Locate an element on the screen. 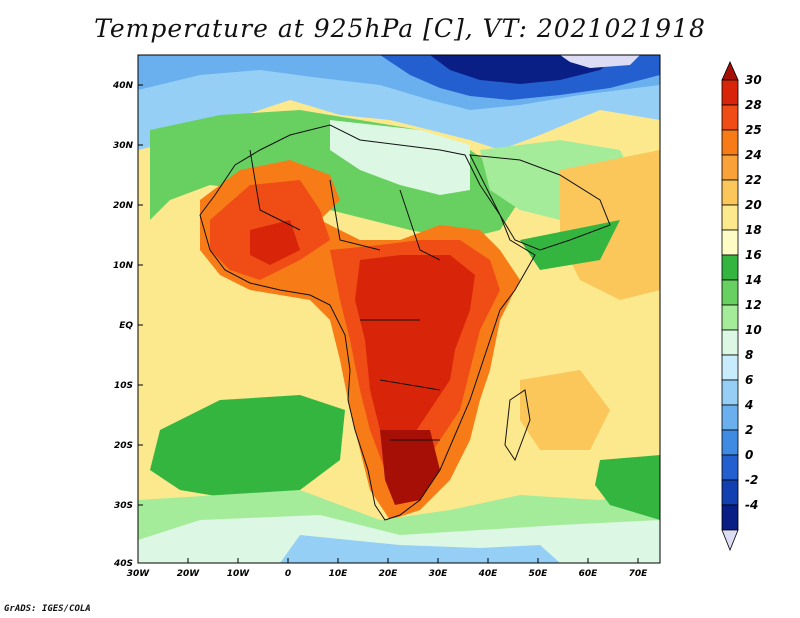  colorbar-label: 24 is located at coordinates (753, 155).